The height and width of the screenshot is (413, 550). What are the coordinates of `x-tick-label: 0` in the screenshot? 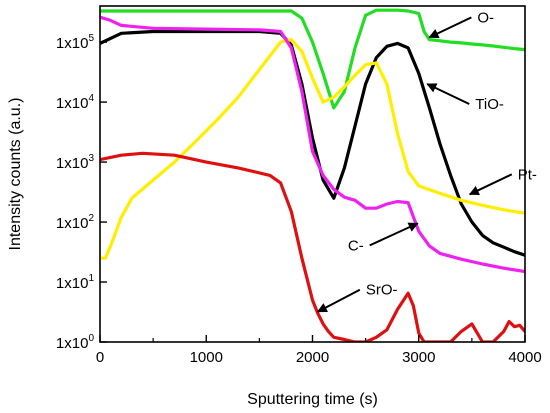 It's located at (100, 357).